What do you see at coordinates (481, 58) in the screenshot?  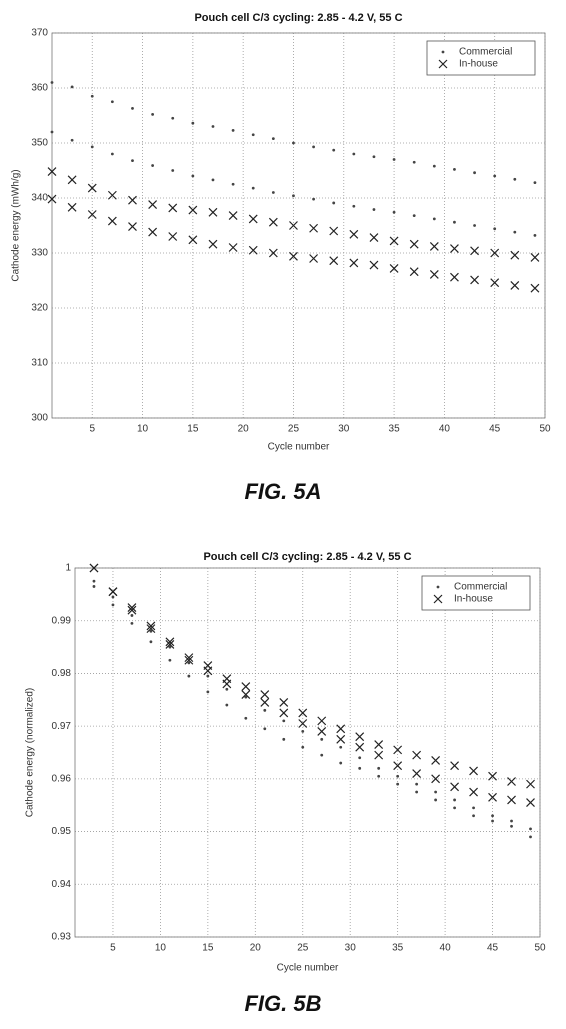 I see `legend-box` at bounding box center [481, 58].